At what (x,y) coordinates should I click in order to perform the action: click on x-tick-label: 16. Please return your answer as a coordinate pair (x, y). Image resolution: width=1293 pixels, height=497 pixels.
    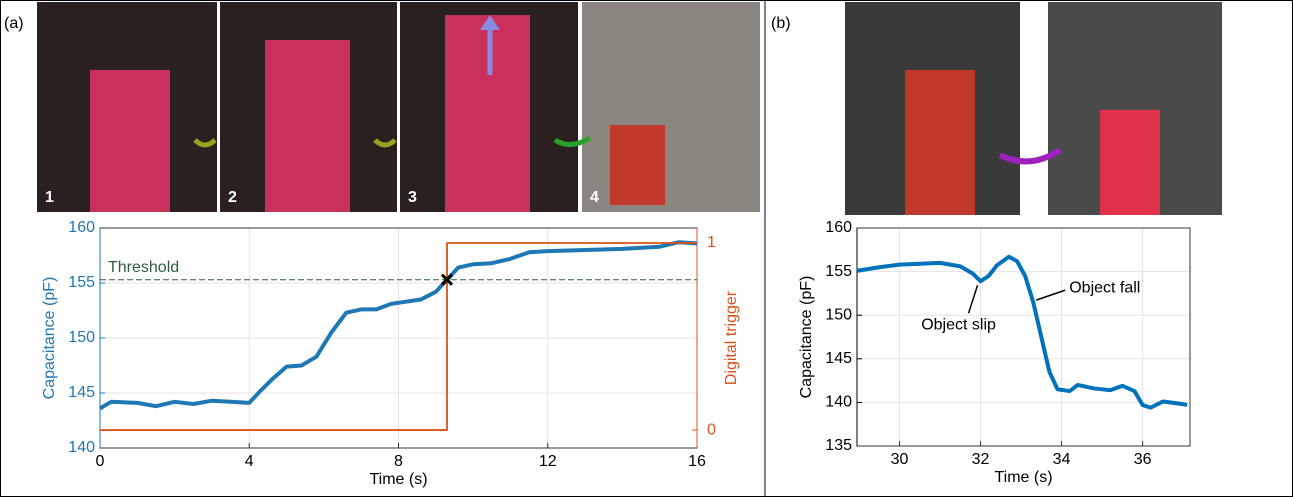
    Looking at the image, I should click on (697, 461).